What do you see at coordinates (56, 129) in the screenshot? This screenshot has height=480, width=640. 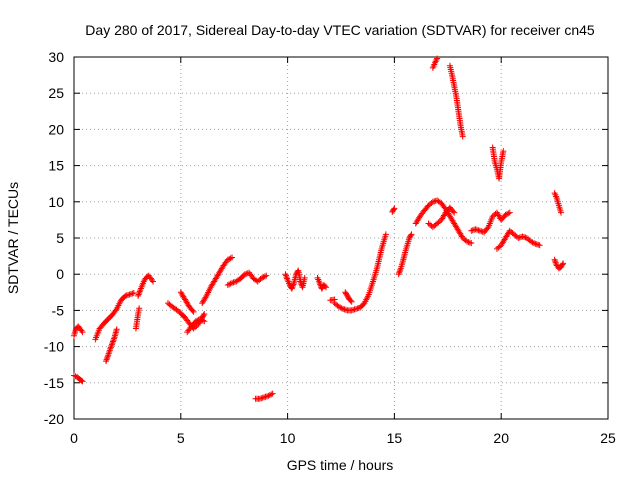 I see `y-tick-label: 20` at bounding box center [56, 129].